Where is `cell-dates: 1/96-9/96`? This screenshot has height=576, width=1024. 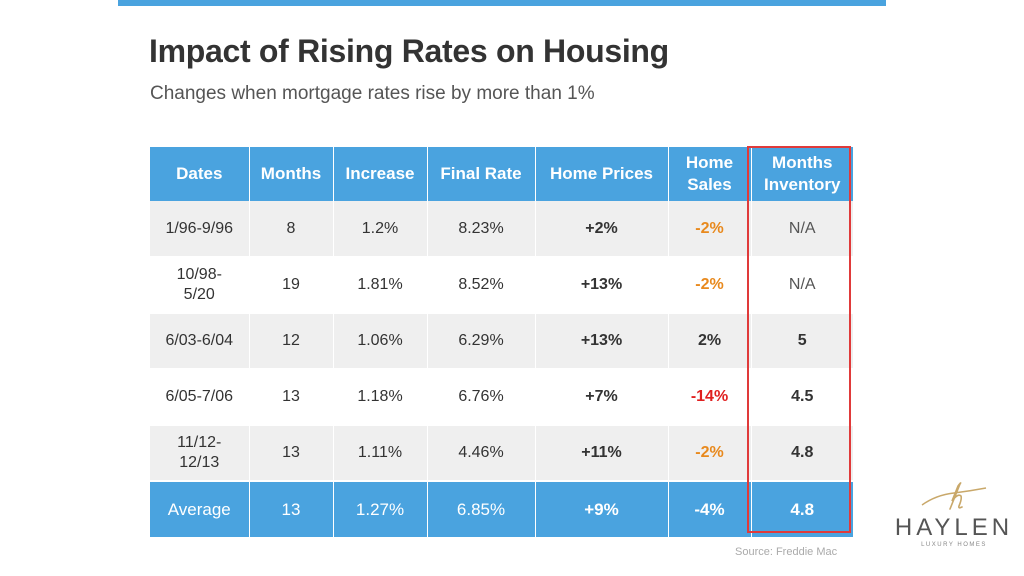 cell-dates: 1/96-9/96 is located at coordinates (200, 229).